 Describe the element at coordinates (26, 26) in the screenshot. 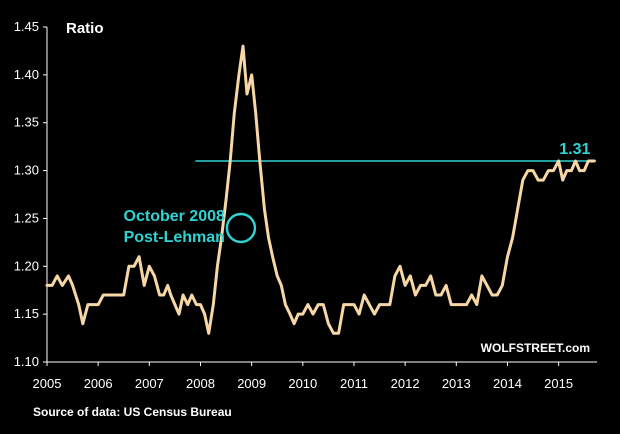

I see `y-tick-label: 1.45` at that location.